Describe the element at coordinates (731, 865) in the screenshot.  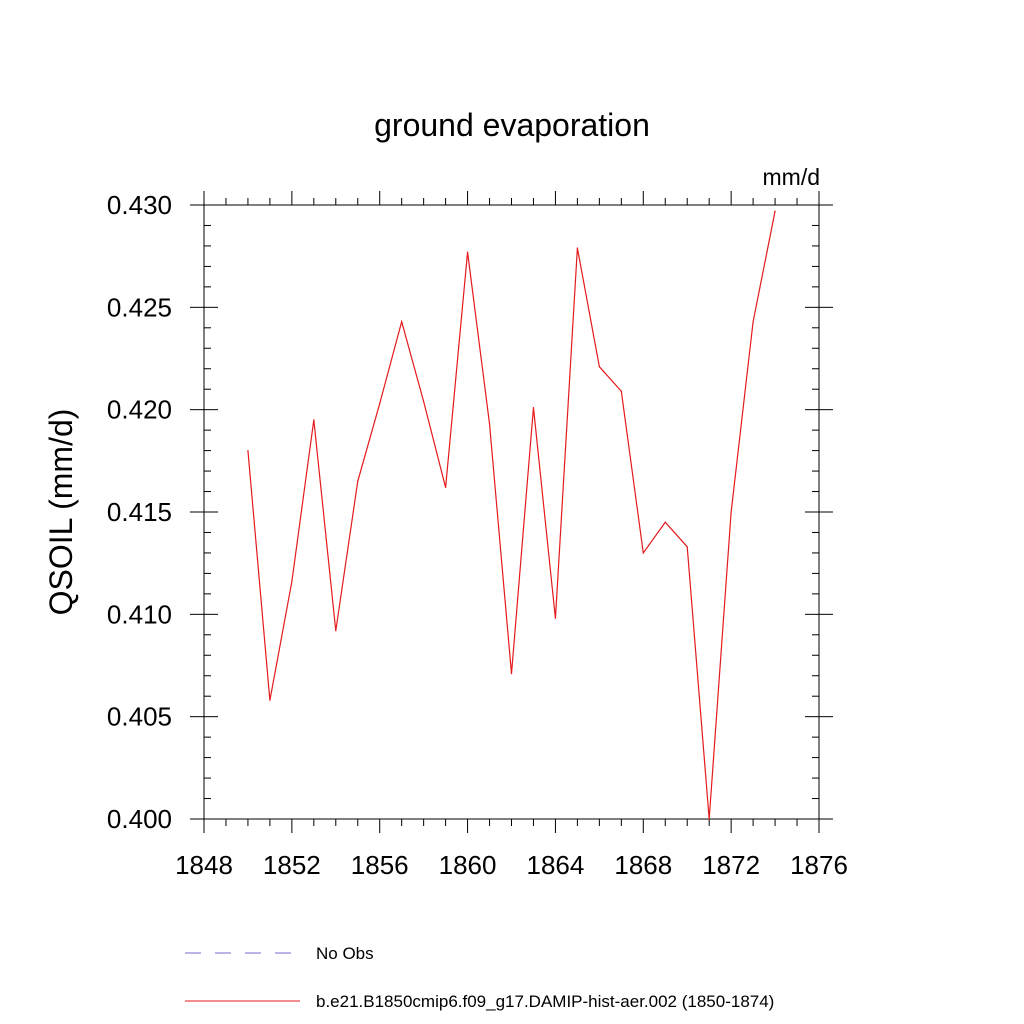
I see `x-tick-label: 1872` at that location.